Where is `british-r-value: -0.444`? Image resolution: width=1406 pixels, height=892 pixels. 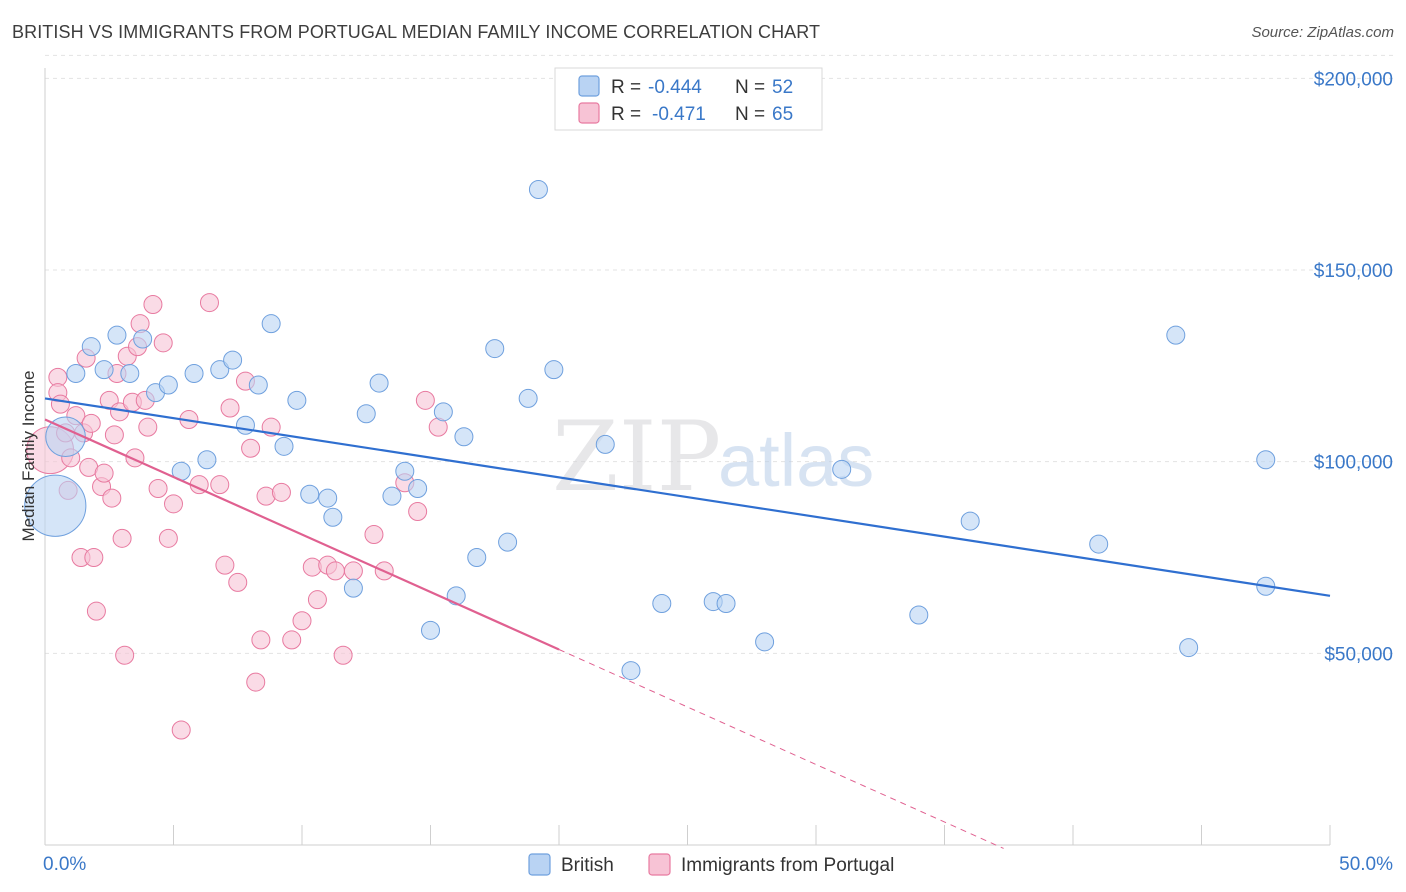 british-r-value: -0.444 is located at coordinates (675, 87).